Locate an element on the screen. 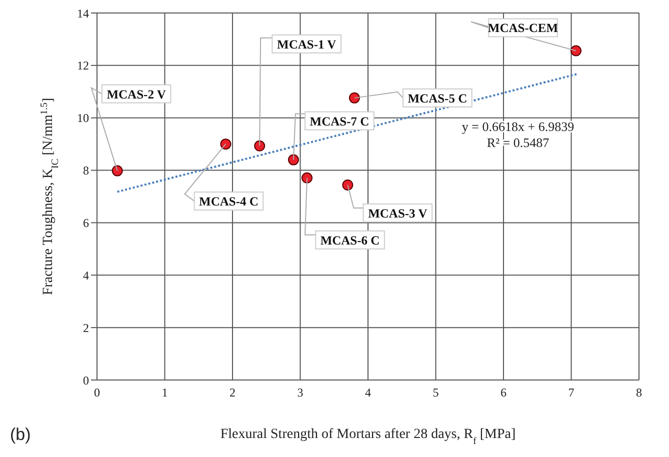 The image size is (669, 457). annotation: MCAS-2 V is located at coordinates (136, 94).